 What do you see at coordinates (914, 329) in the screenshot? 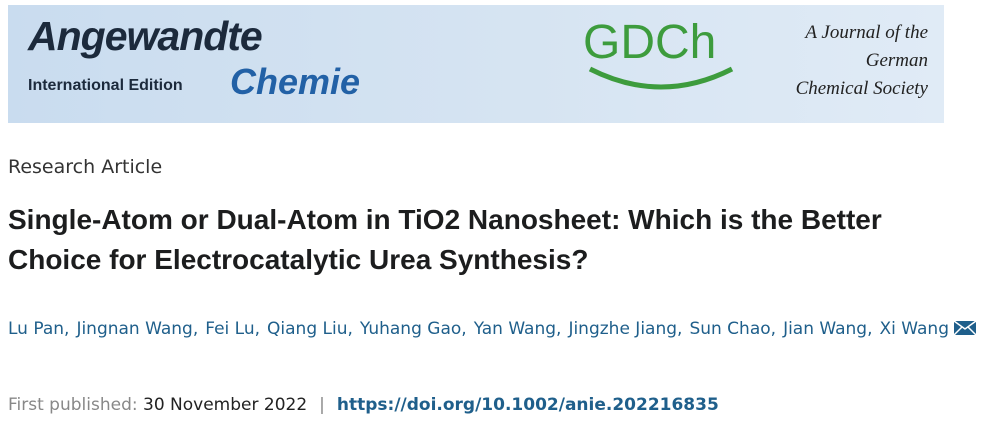
I see `author-name: Xi Wang` at bounding box center [914, 329].